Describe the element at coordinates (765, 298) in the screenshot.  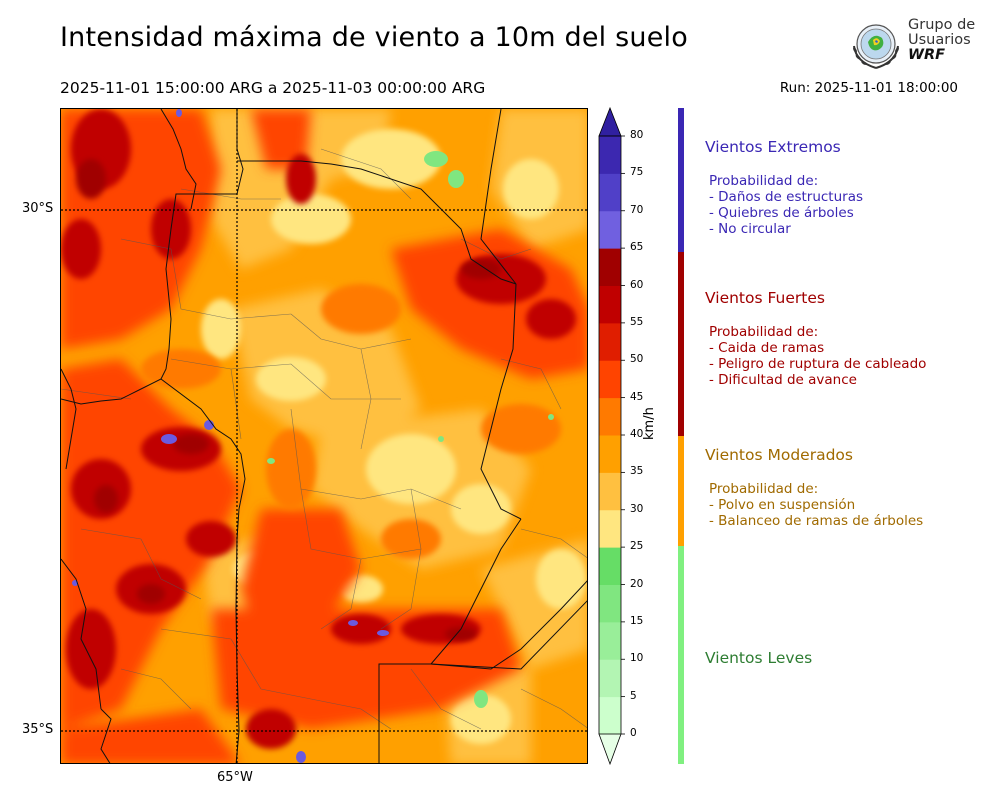
I see `category-title-strong: Vientos Fuertes` at that location.